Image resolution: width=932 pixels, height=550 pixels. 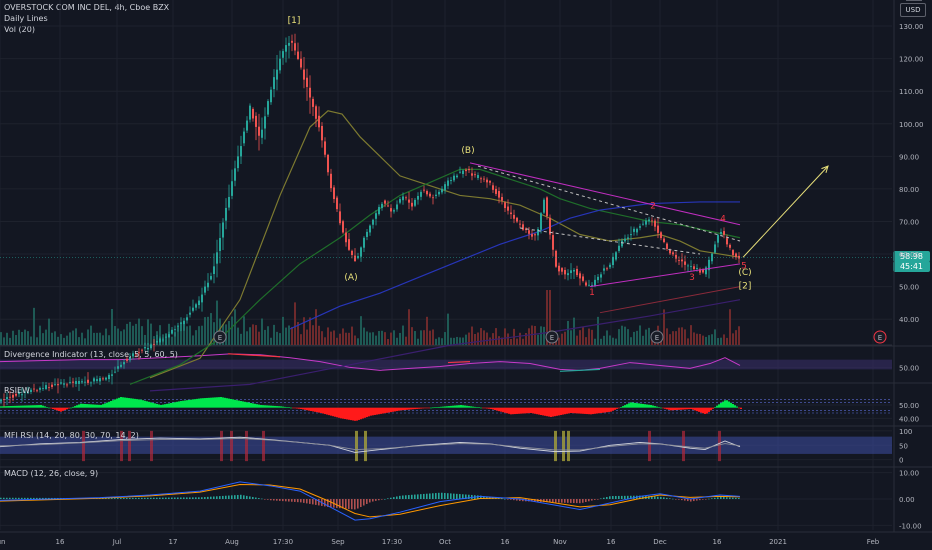 I want to click on earnings-event-label: E, so click(x=657, y=338).